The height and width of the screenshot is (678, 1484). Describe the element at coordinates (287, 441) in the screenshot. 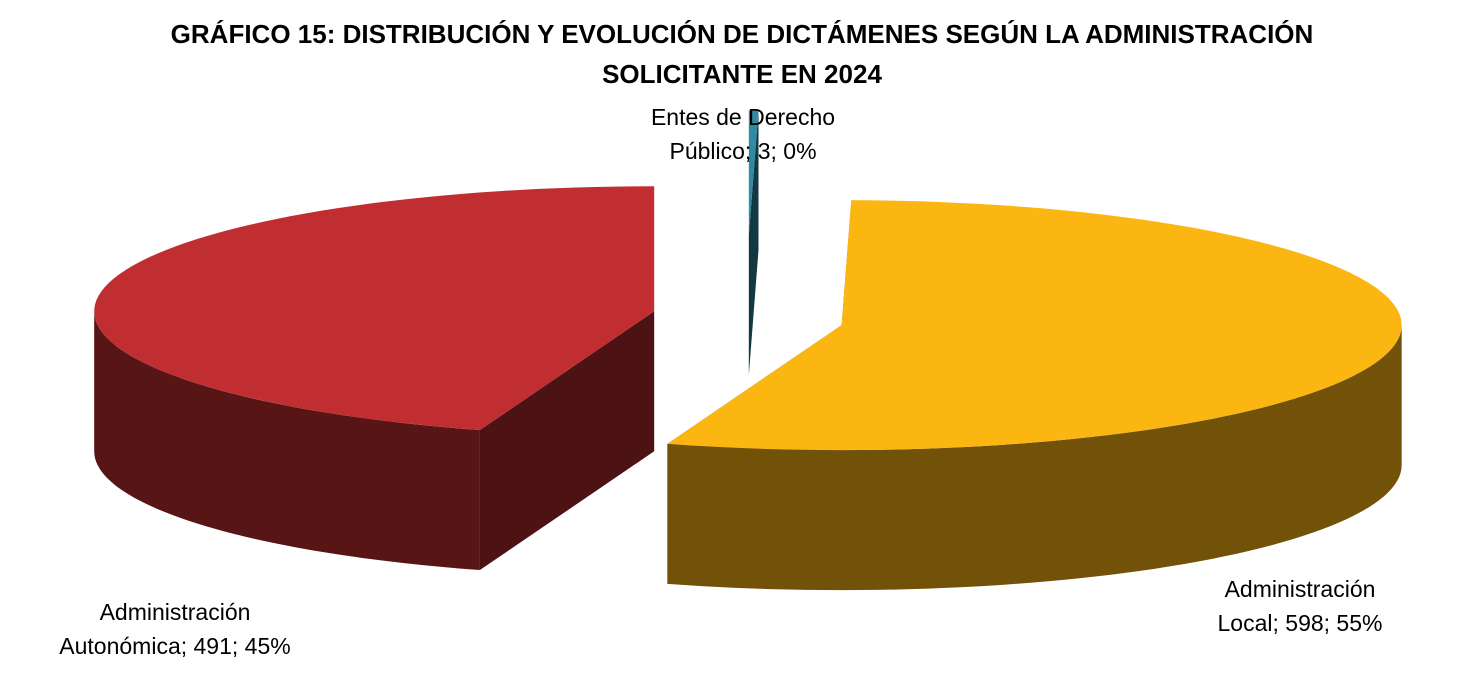

I see `slice-outer-wall` at that location.